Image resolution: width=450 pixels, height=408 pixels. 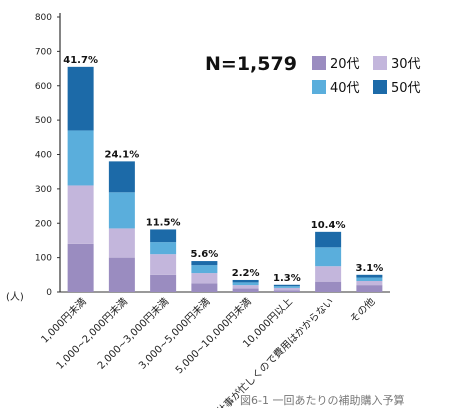 I want to click on percent-label-1: 24.1%, so click(x=122, y=154).